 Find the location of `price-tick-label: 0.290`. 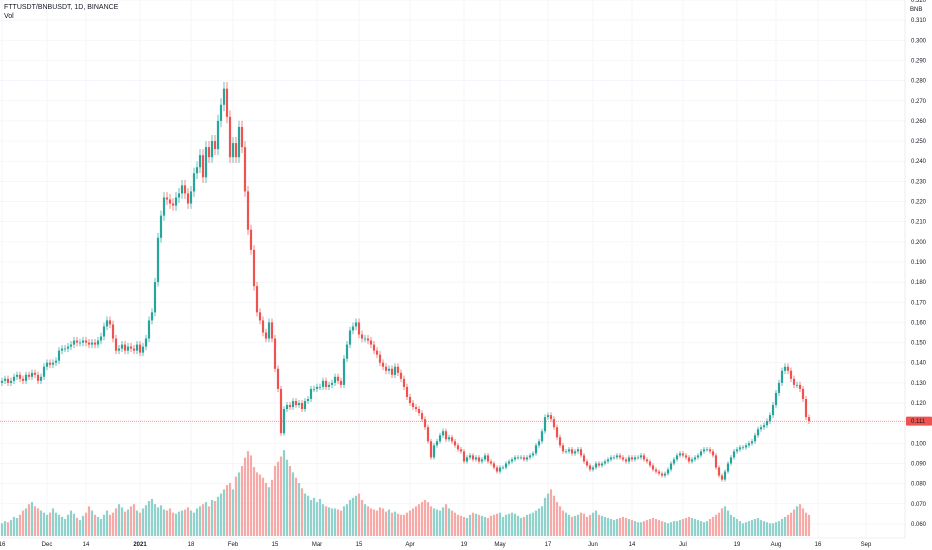

price-tick-label: 0.290 is located at coordinates (919, 61).